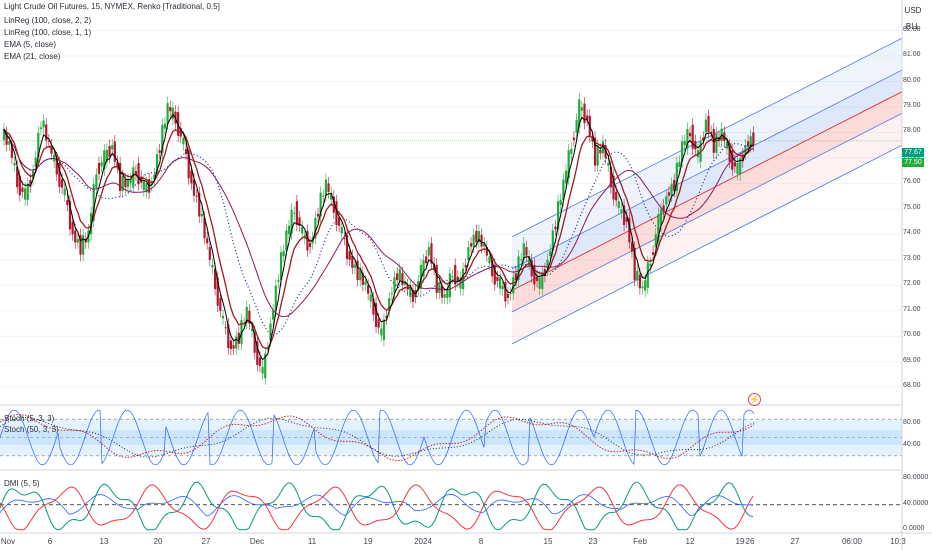 This screenshot has height=550, width=932. I want to click on price-tick: 75.00, so click(912, 207).